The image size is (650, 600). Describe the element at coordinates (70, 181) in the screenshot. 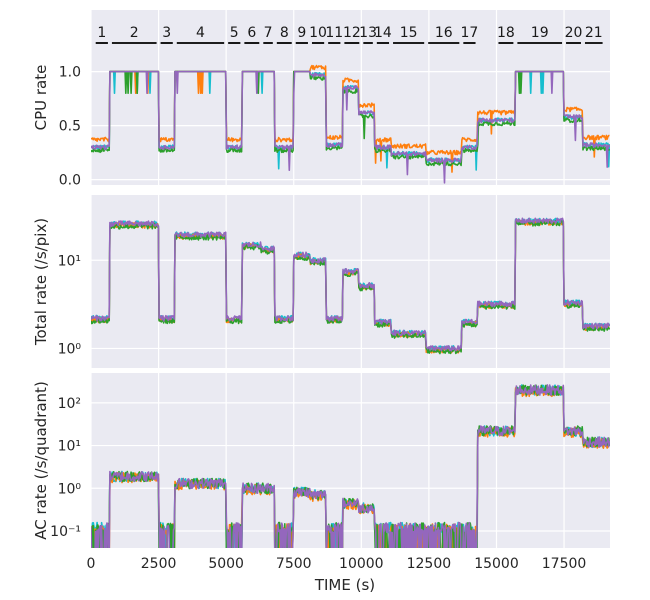

I see `y-tick-label: 0.0` at that location.